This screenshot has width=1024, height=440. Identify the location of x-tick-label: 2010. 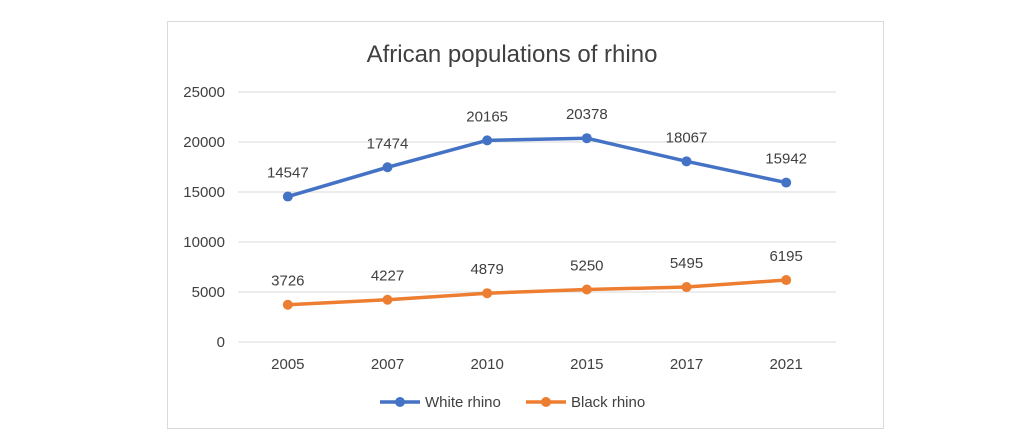
(486, 364).